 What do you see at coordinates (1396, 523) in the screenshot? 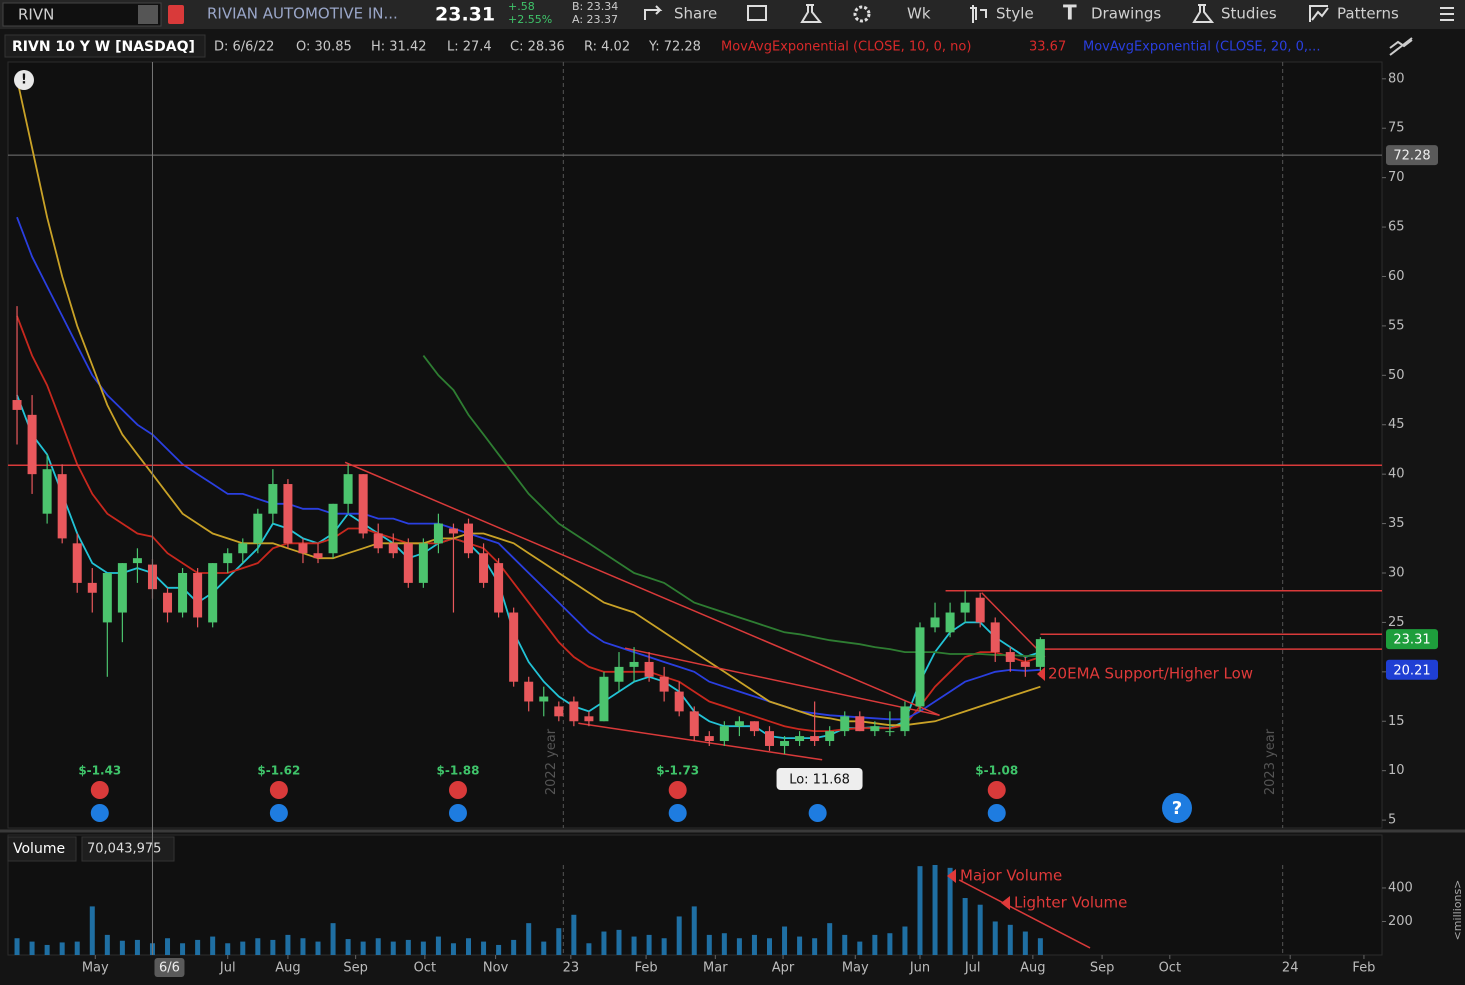
I see `y-tick-label: 35` at bounding box center [1396, 523].